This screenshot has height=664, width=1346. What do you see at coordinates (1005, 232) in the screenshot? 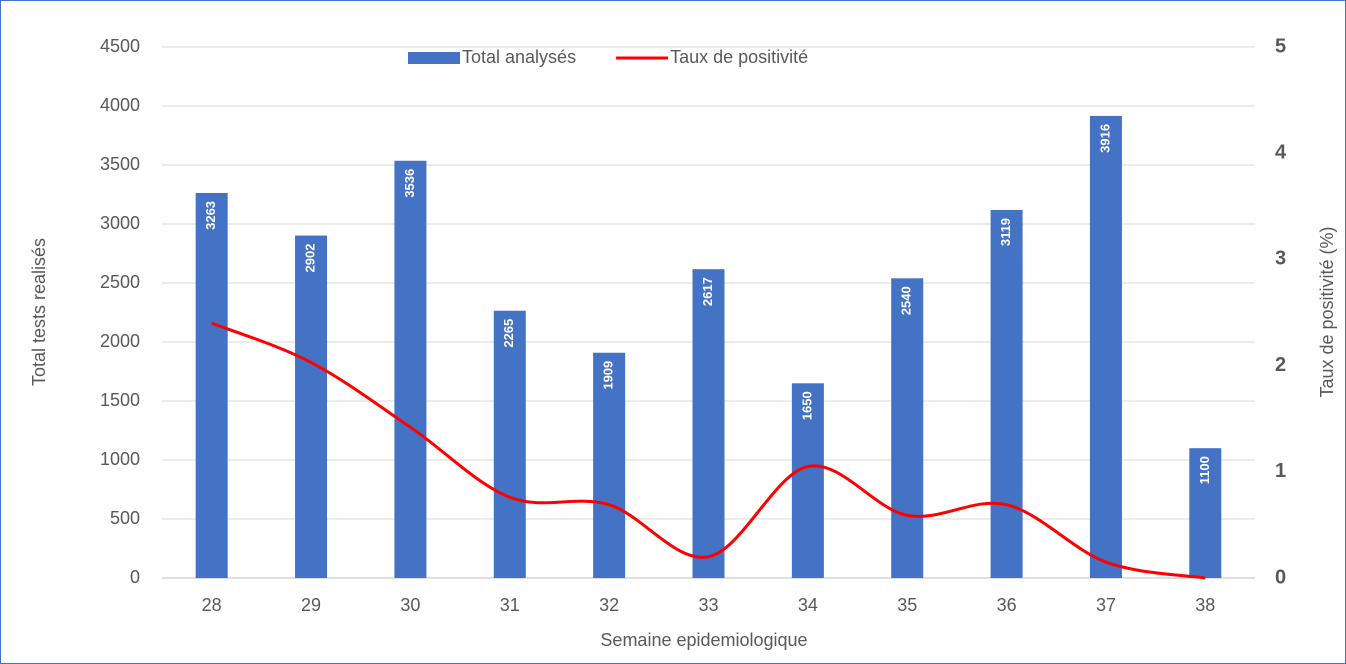
I see `value-label: 3119` at bounding box center [1005, 232].